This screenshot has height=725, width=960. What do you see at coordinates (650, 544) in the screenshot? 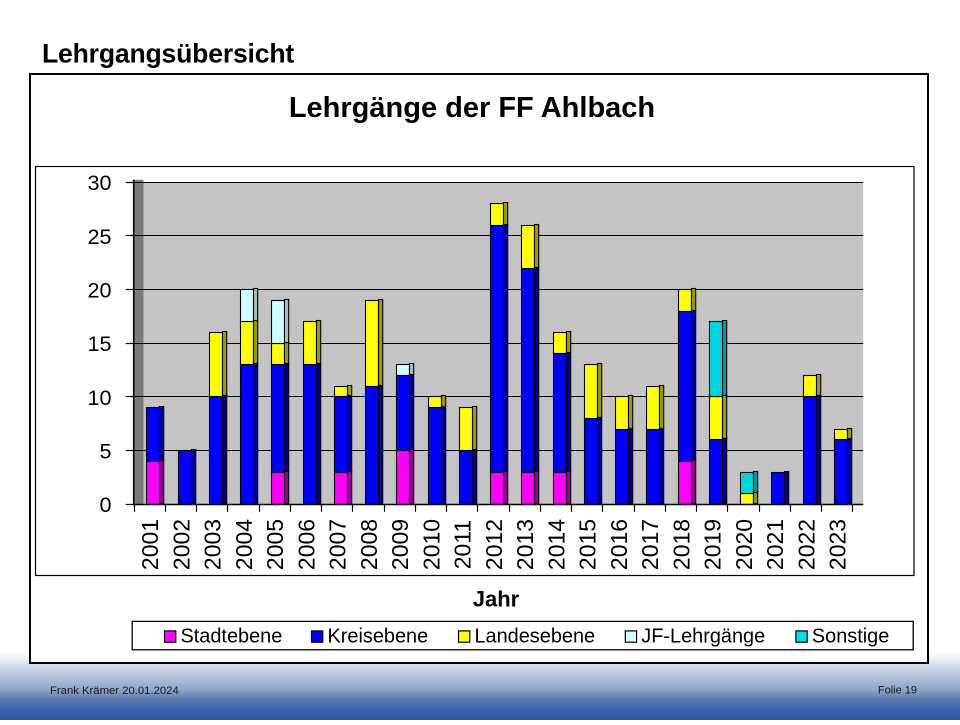
I see `svg-text: 2017` at bounding box center [650, 544].